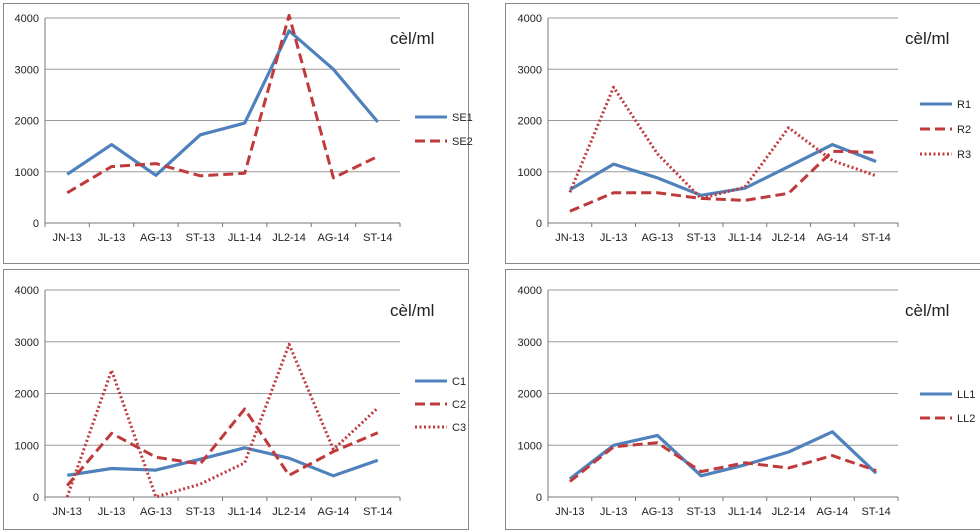  Describe the element at coordinates (722, 142) in the screenshot. I see `series-line-r3` at that location.